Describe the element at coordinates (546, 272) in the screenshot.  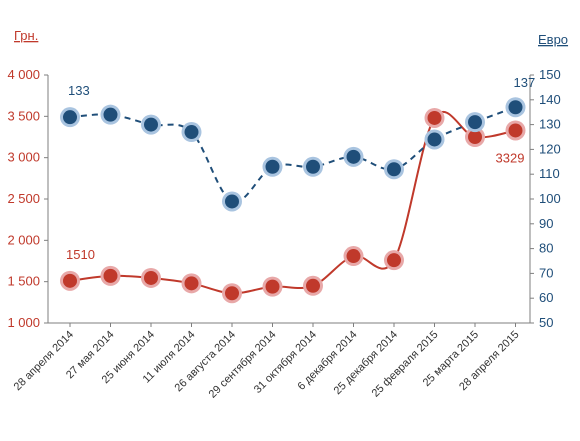
I see `right-axis-tick-label: 70` at that location.